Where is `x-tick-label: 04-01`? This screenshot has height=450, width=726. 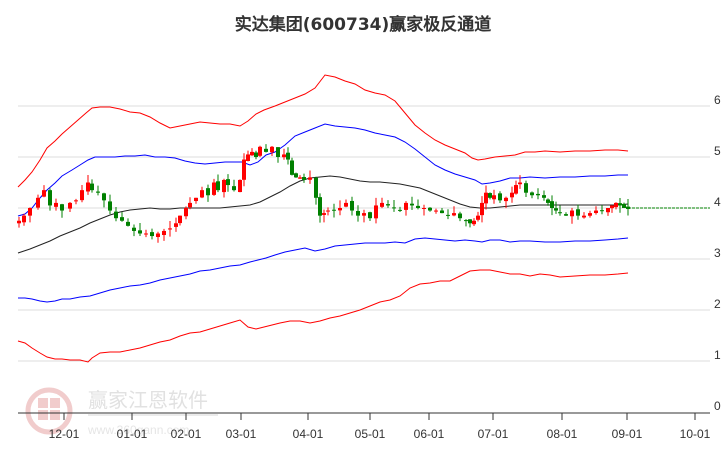
x-tick-label: 04-01 is located at coordinates (308, 434).